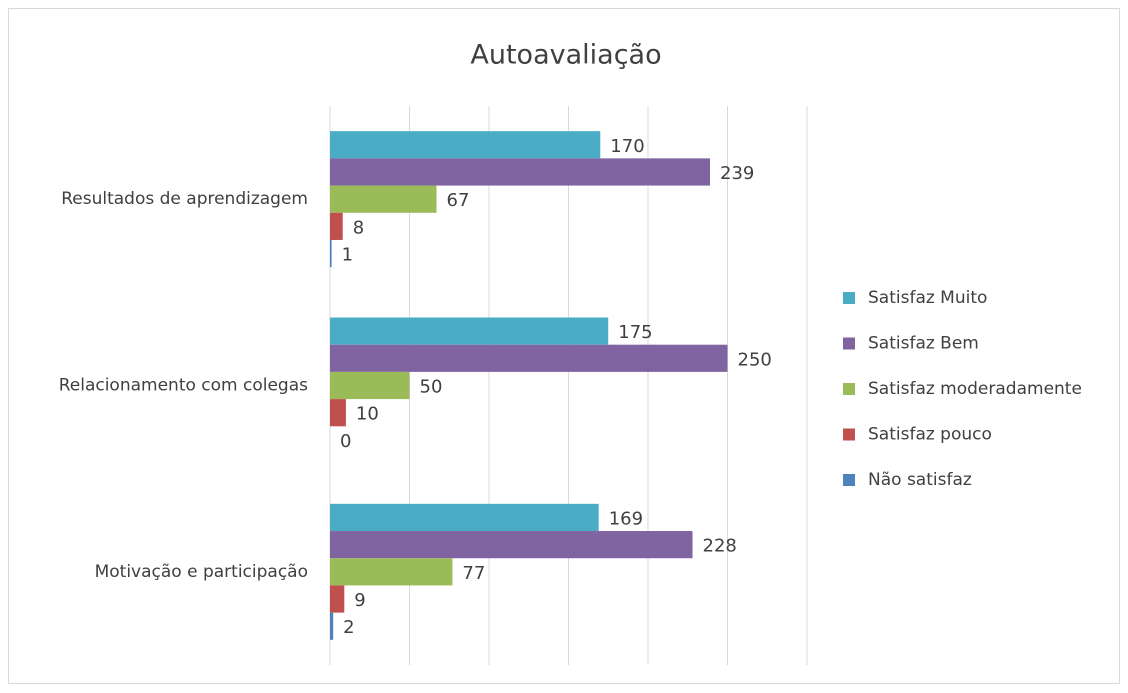 This screenshot has height=693, width=1128. What do you see at coordinates (927, 298) in the screenshot?
I see `legend-label: Satisfaz Muito` at bounding box center [927, 298].